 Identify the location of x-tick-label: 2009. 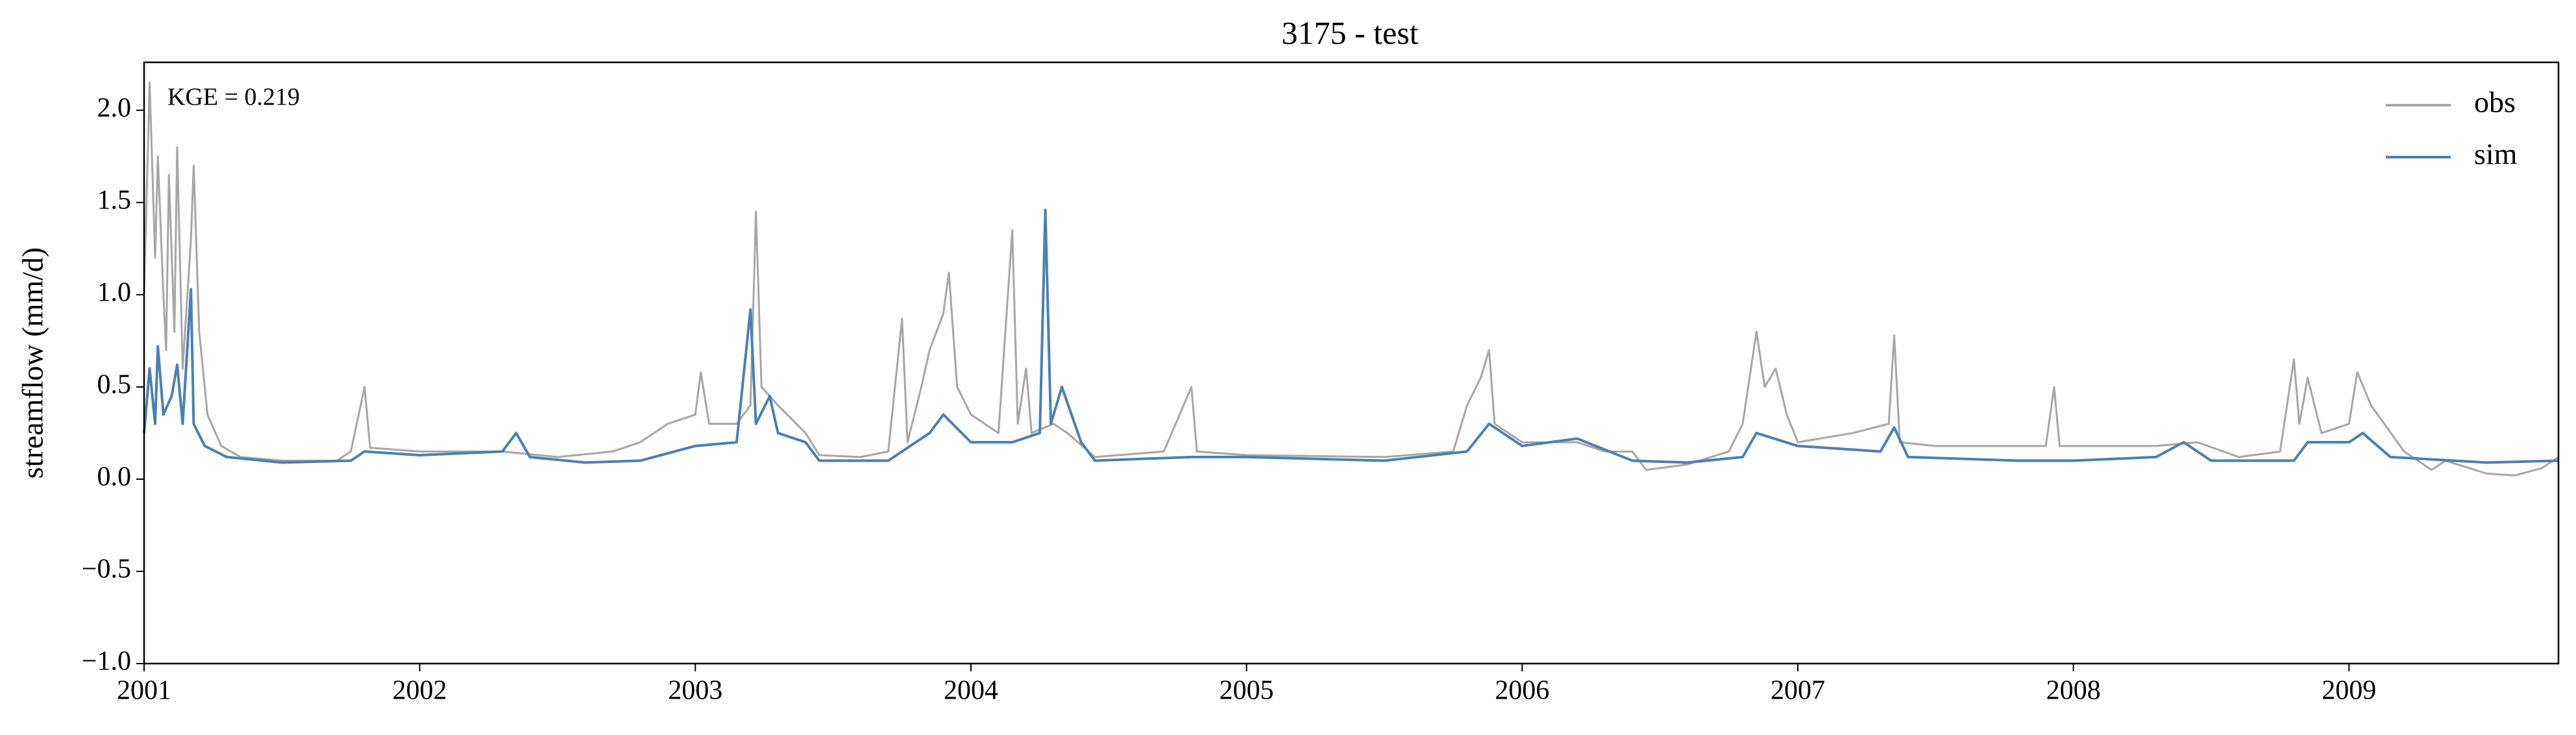
(2349, 691).